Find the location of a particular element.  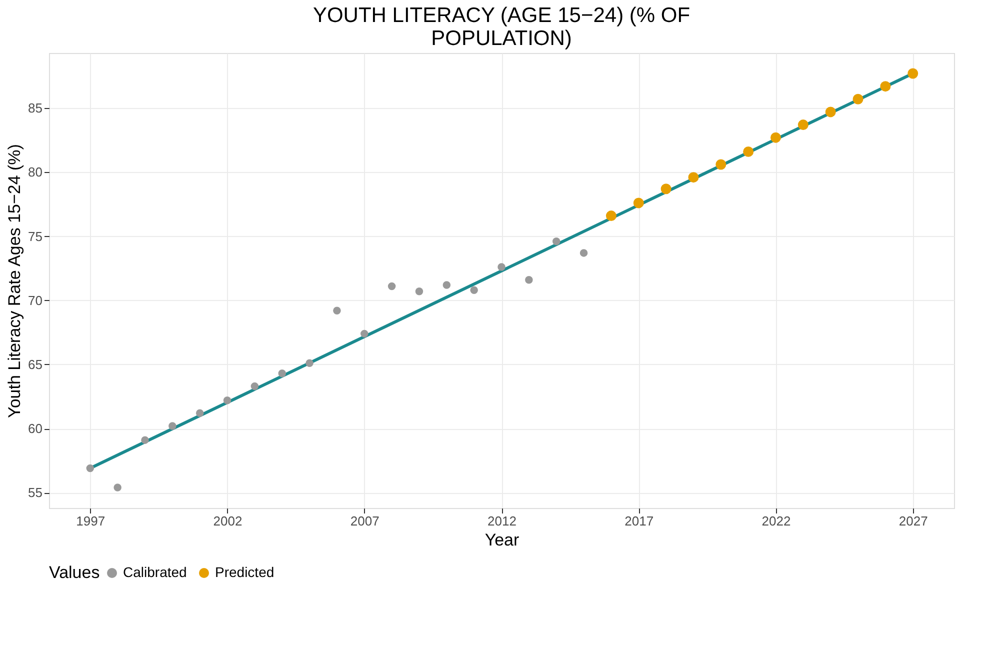

y-tick-label: 65 is located at coordinates (35, 364).